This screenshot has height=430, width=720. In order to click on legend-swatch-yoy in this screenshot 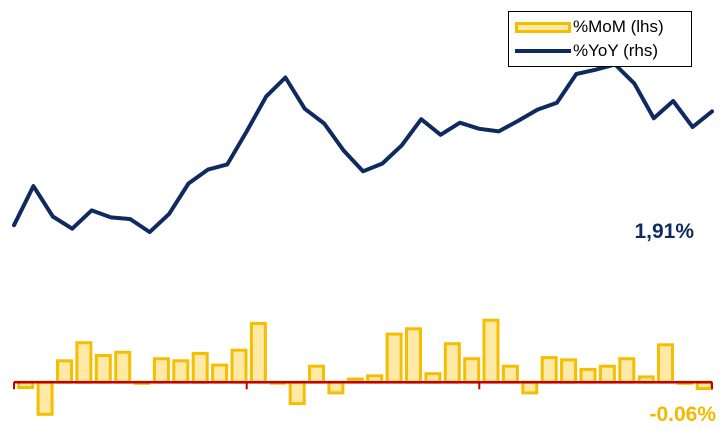, I will do `click(543, 51)`.